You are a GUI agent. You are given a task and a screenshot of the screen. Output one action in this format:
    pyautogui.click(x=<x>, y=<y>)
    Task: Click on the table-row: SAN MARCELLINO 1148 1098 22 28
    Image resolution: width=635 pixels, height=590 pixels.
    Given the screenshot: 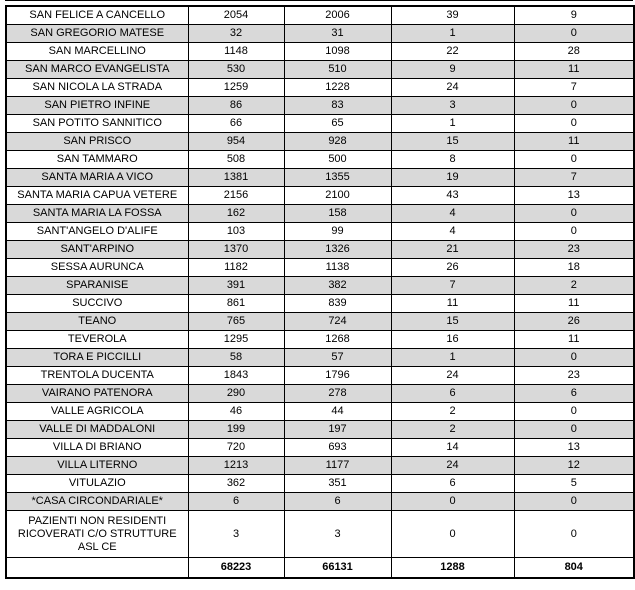 What is the action you would take?
    pyautogui.click(x=320, y=51)
    